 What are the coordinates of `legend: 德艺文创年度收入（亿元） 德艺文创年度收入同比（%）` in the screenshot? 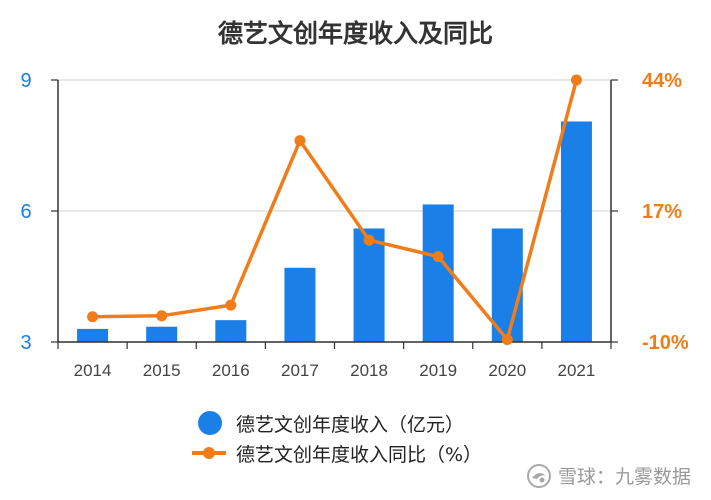 It's located at (337, 438).